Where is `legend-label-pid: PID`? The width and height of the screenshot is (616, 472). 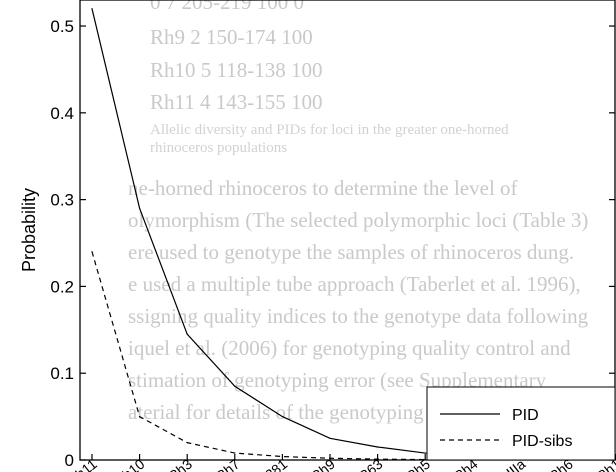
legend-label-pid: PID is located at coordinates (525, 415).